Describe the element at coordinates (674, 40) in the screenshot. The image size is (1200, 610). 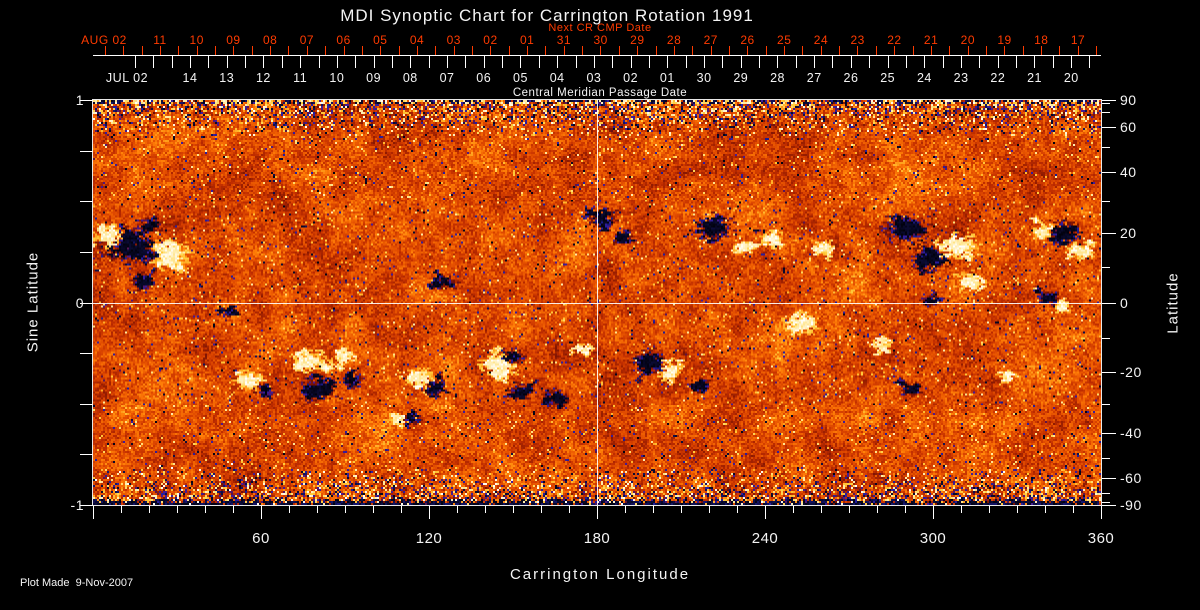
I see `next-cr-day-label: 28` at that location.